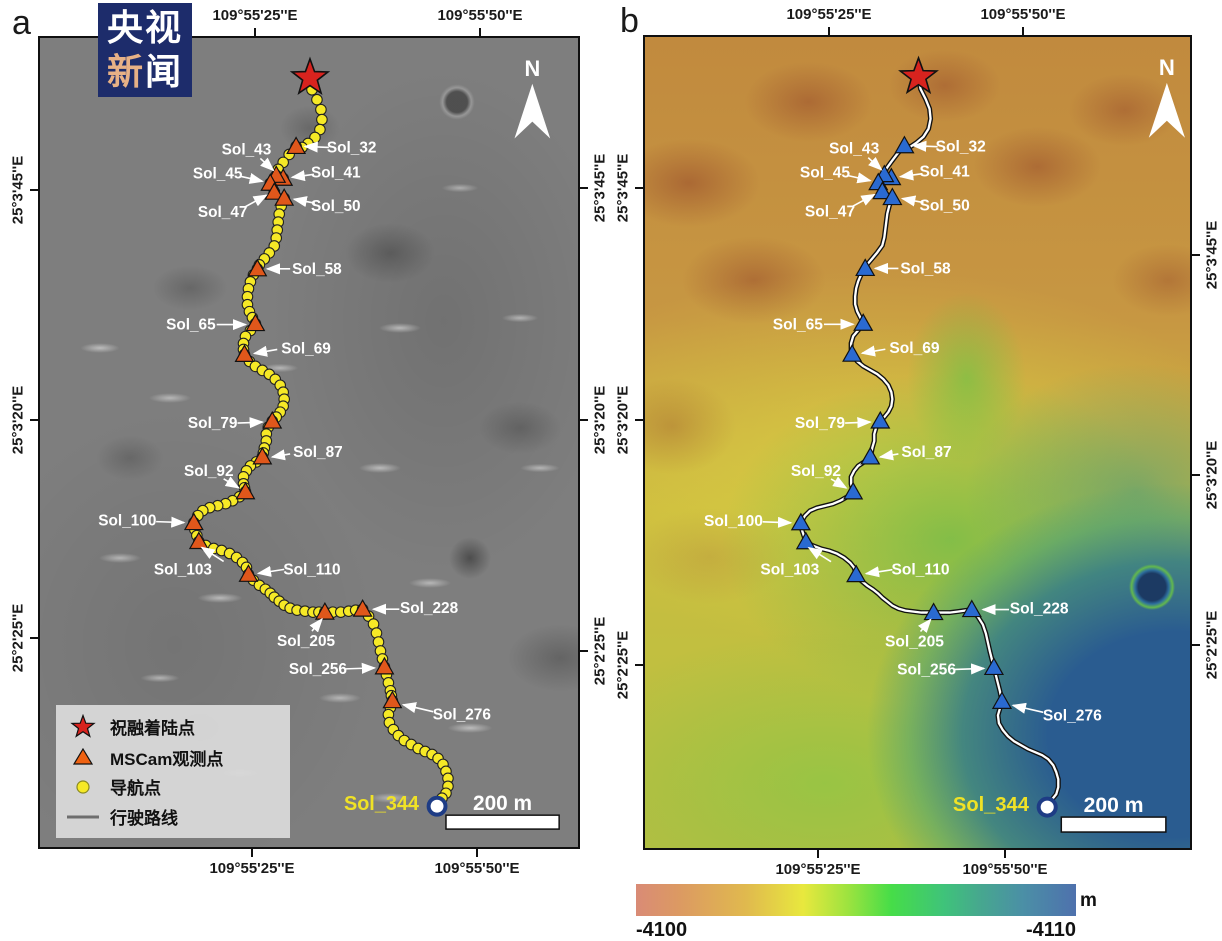 Image resolution: width=1222 pixels, height=941 pixels. I want to click on colorbar-labels: -4100 -4110, so click(856, 930).